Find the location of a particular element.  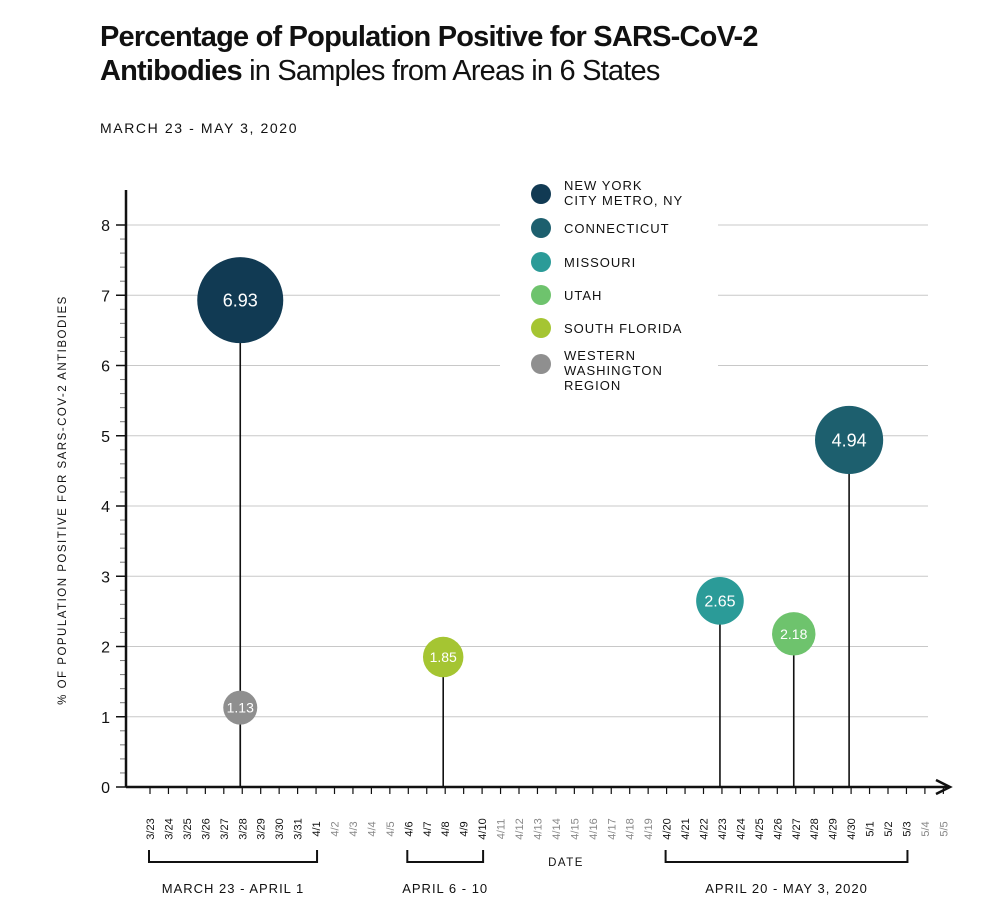

x-tick-label: 3/31 is located at coordinates (299, 828).